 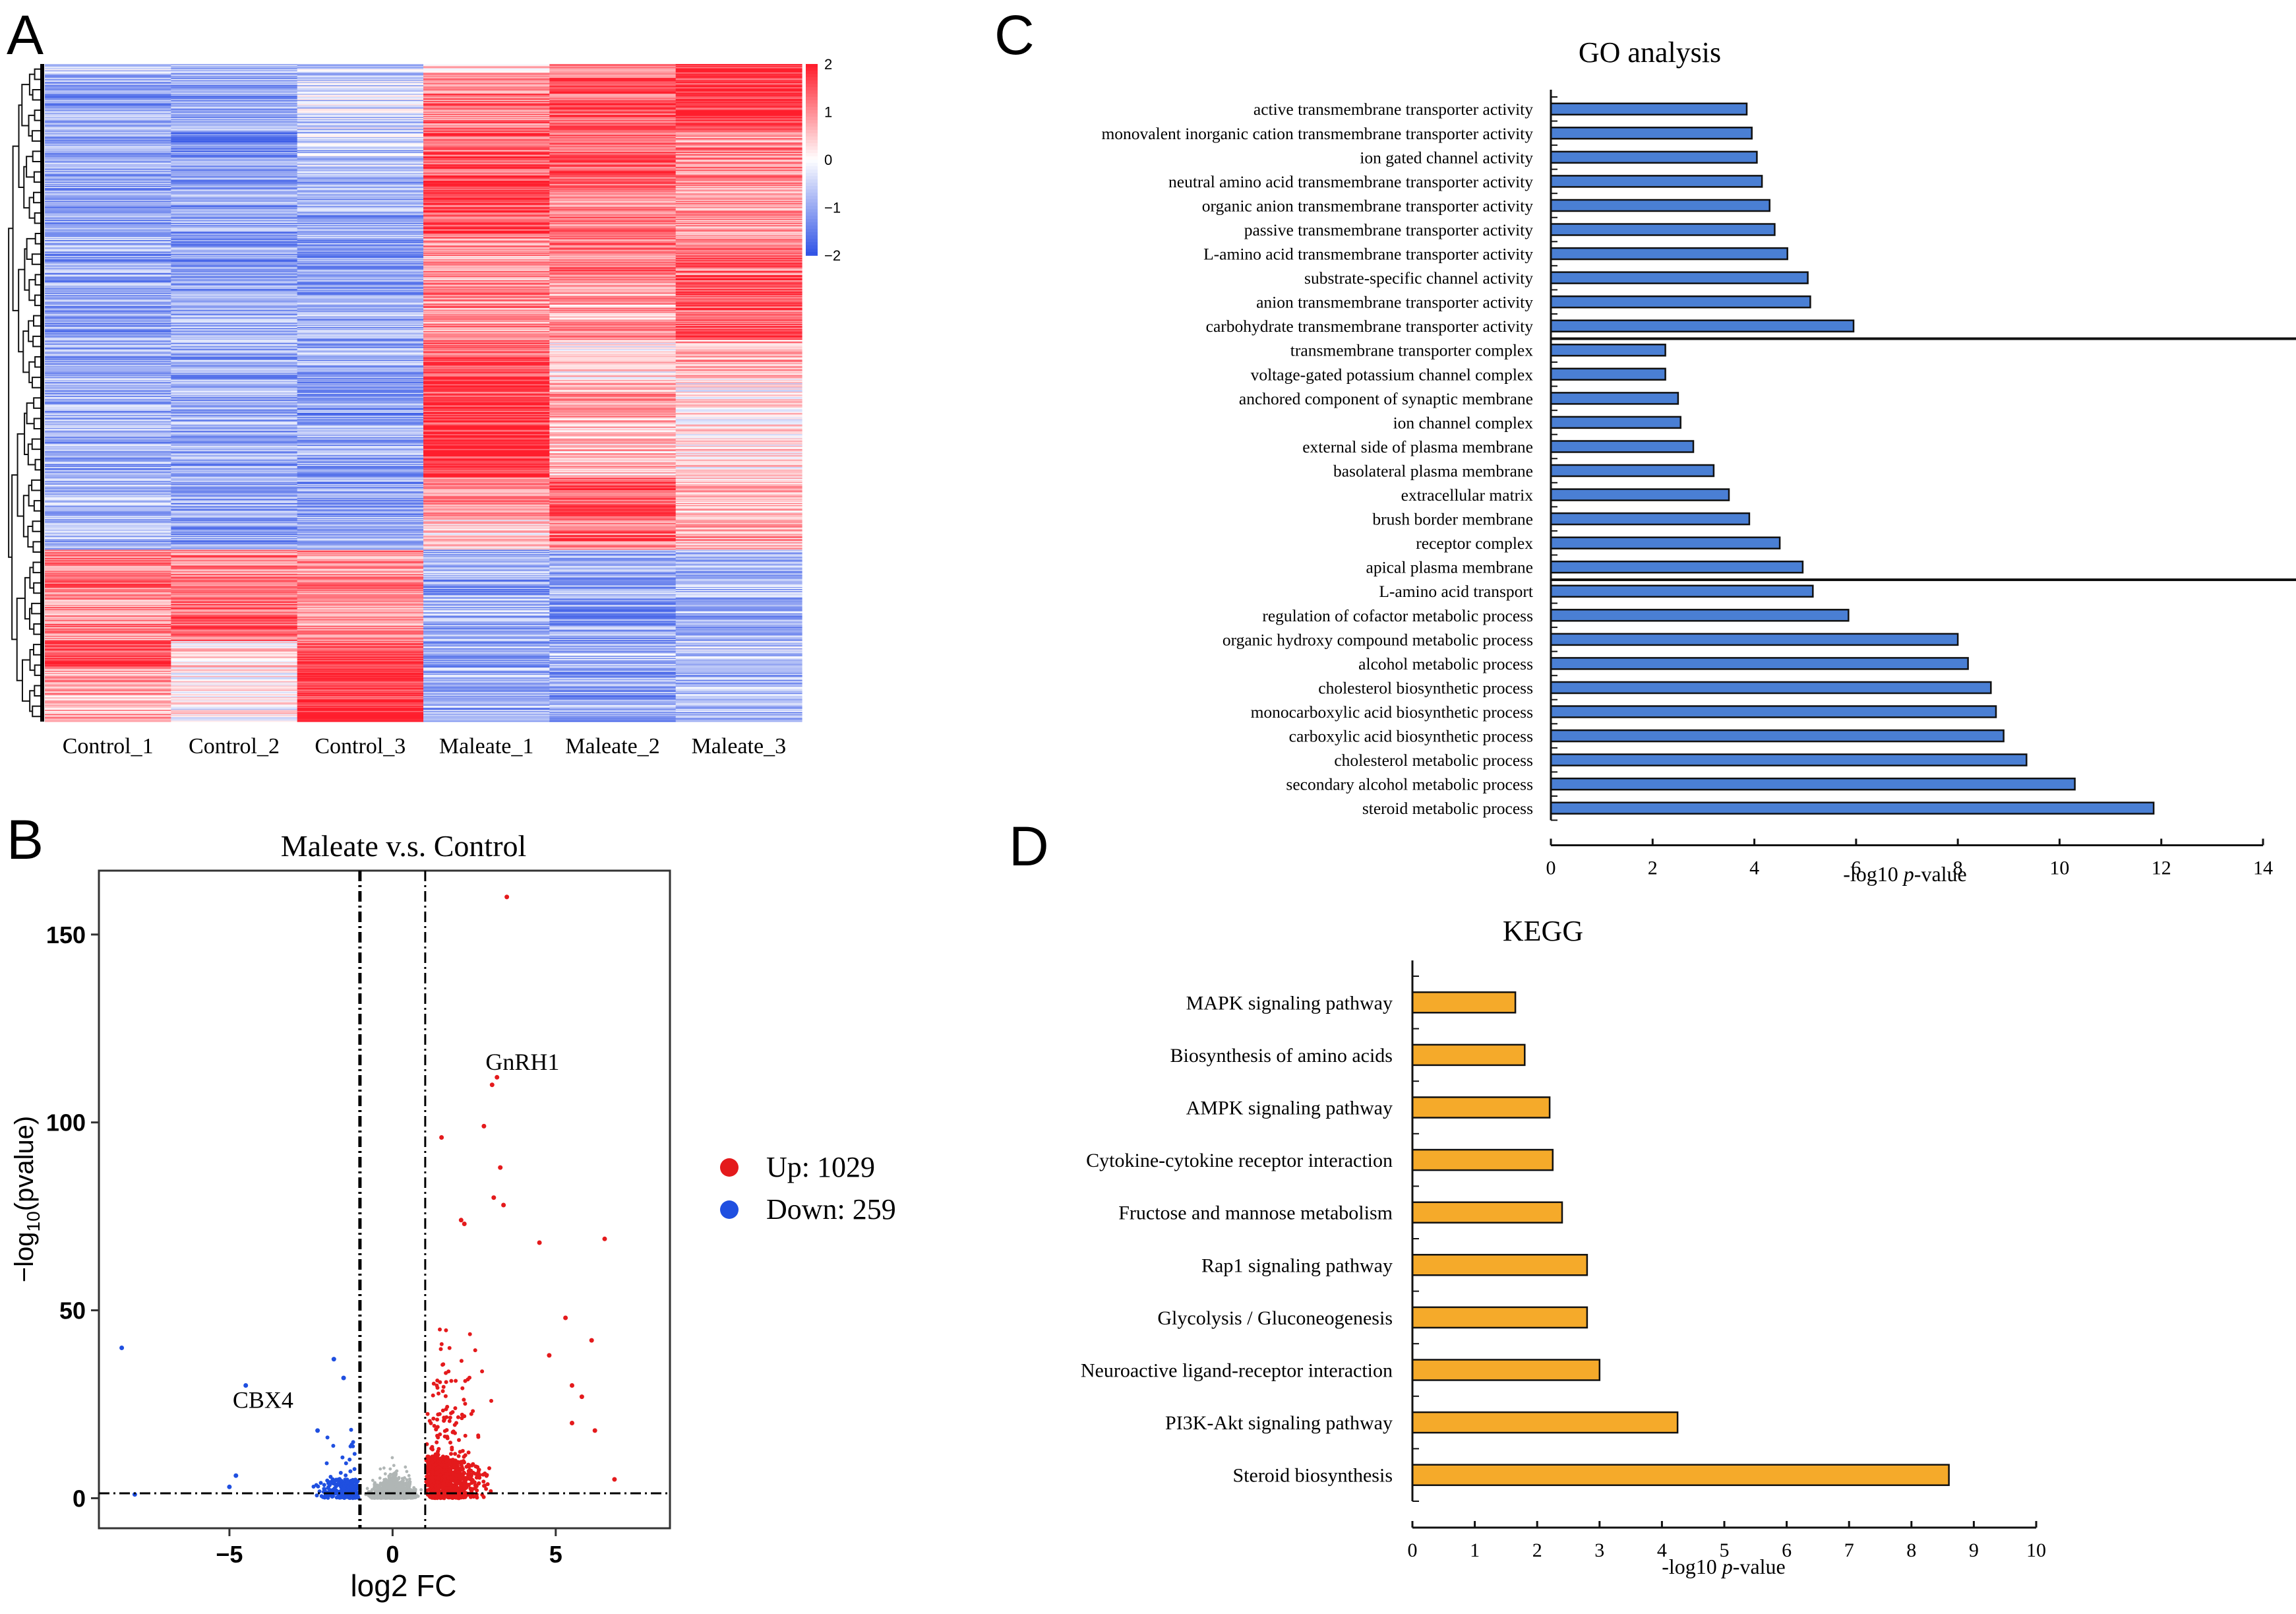 I want to click on heatmap-column-label: Control_3, so click(x=360, y=746).